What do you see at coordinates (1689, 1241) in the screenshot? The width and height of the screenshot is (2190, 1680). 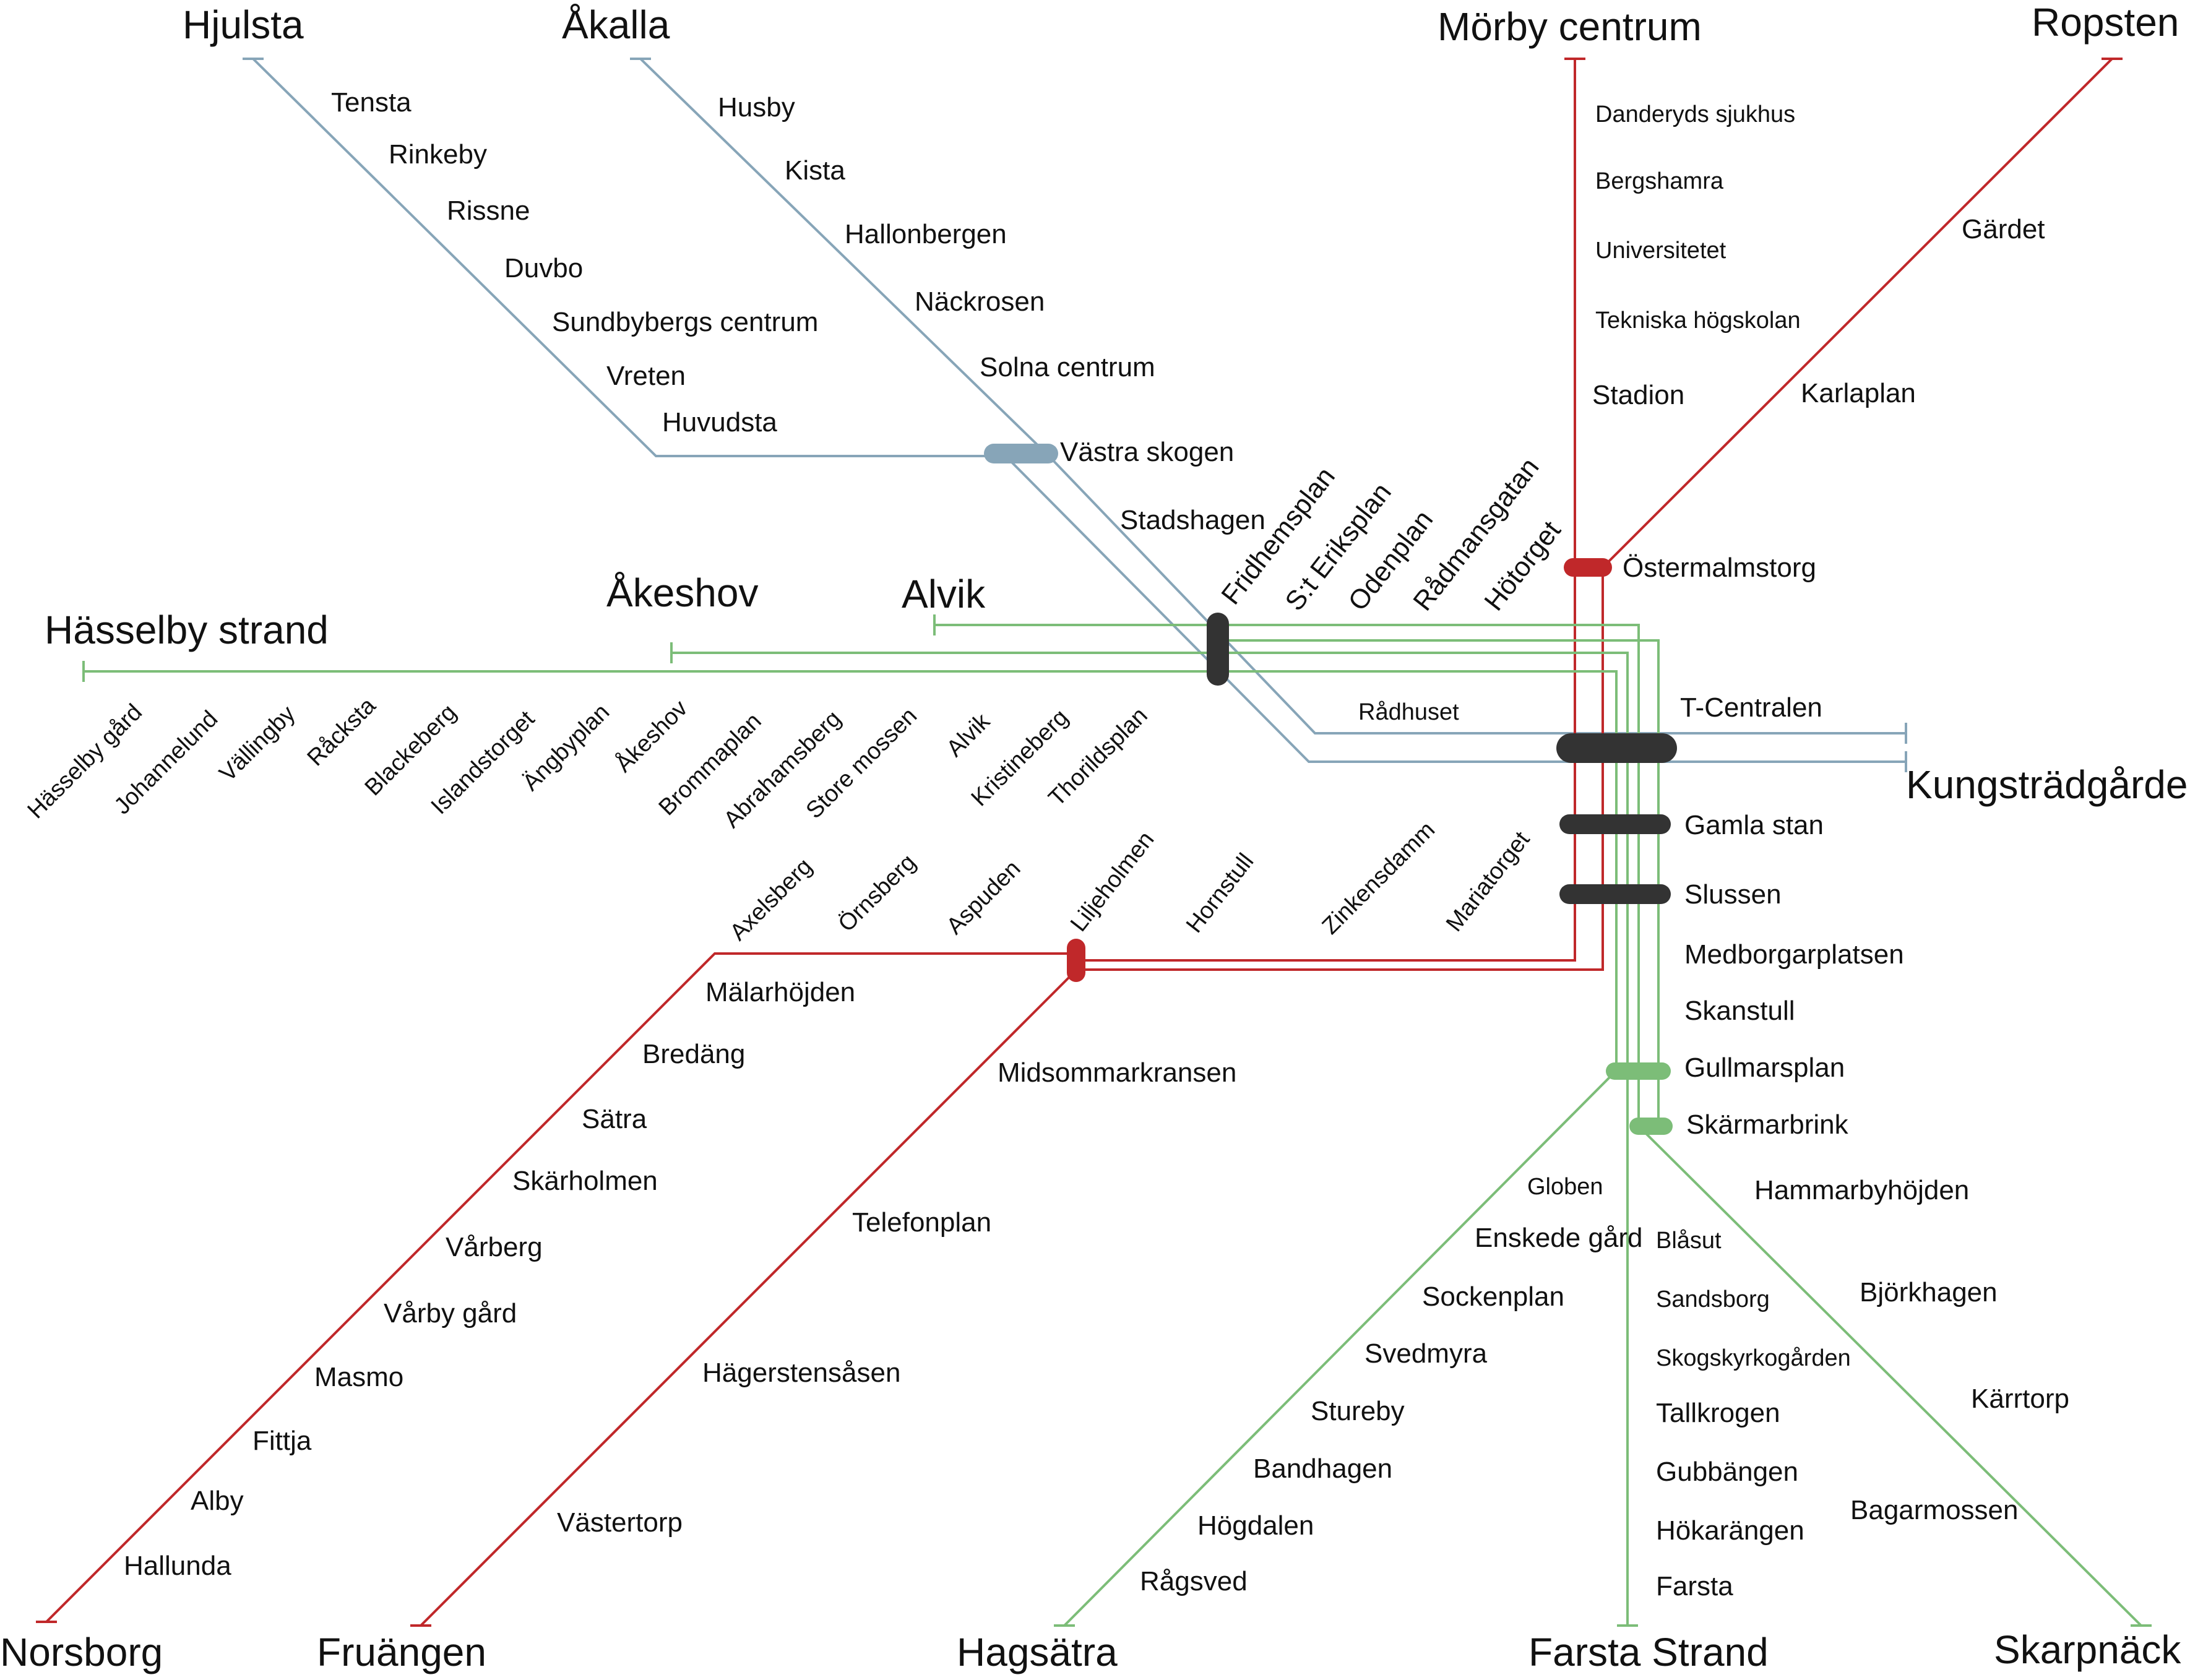 I see `station-blasut: Blåsut` at bounding box center [1689, 1241].